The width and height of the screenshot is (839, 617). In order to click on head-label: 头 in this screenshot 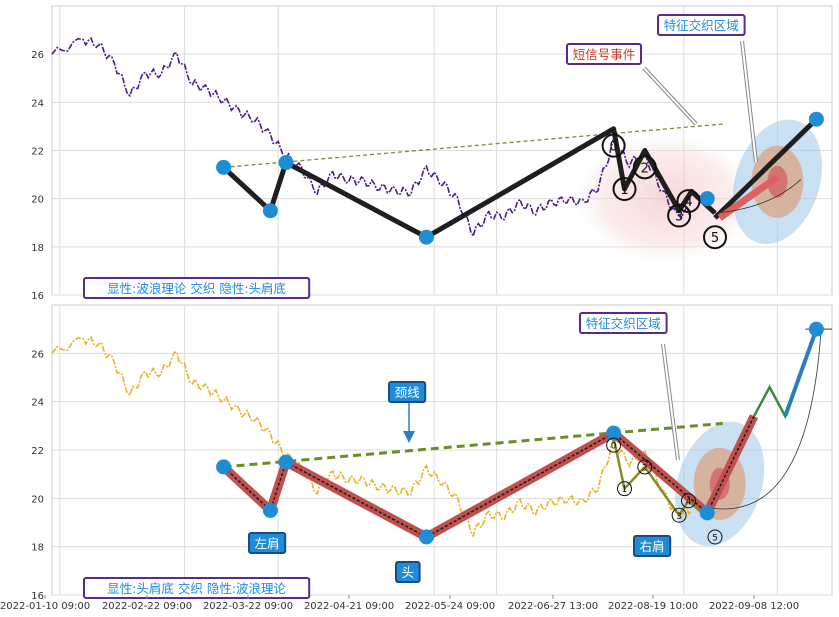, I will do `click(408, 572)`.